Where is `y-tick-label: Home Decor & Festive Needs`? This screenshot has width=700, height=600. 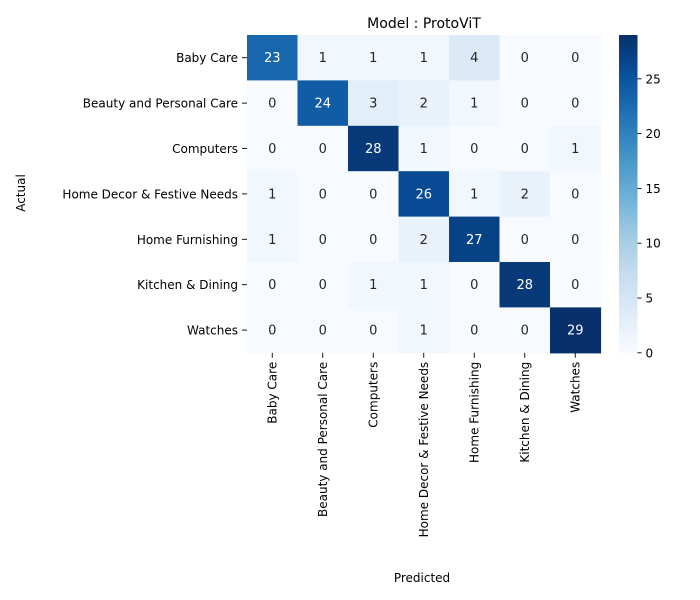 y-tick-label: Home Decor & Festive Needs is located at coordinates (150, 194).